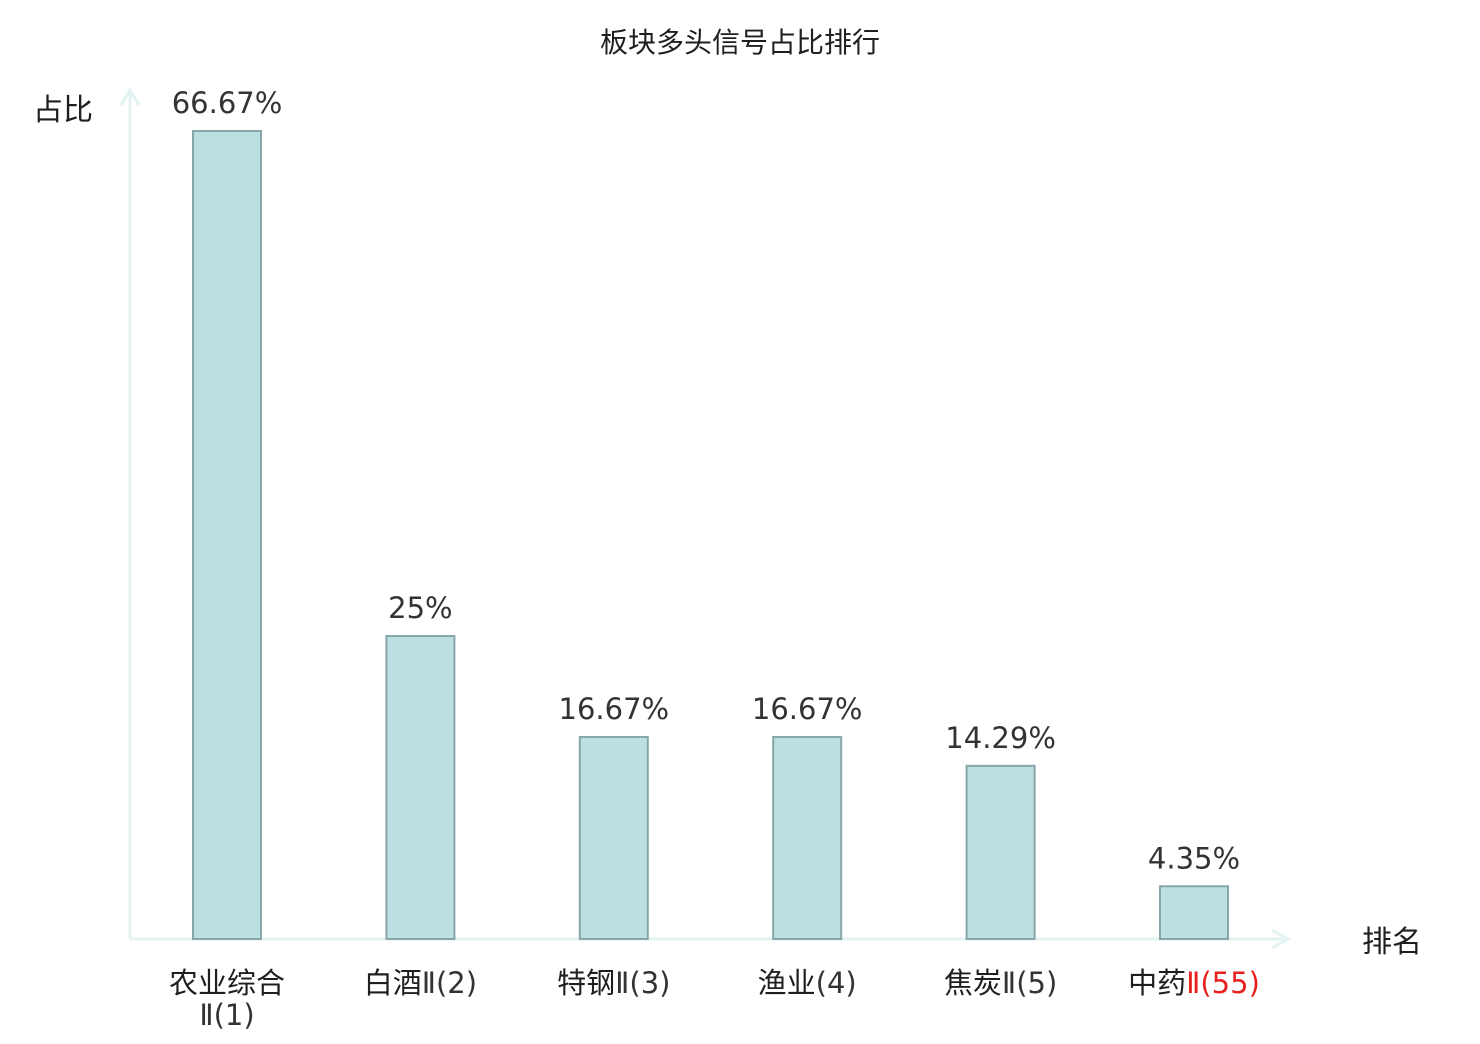 This screenshot has height=1044, width=1480. Describe the element at coordinates (227, 983) in the screenshot. I see `category-label-1: 农业综合` at that location.